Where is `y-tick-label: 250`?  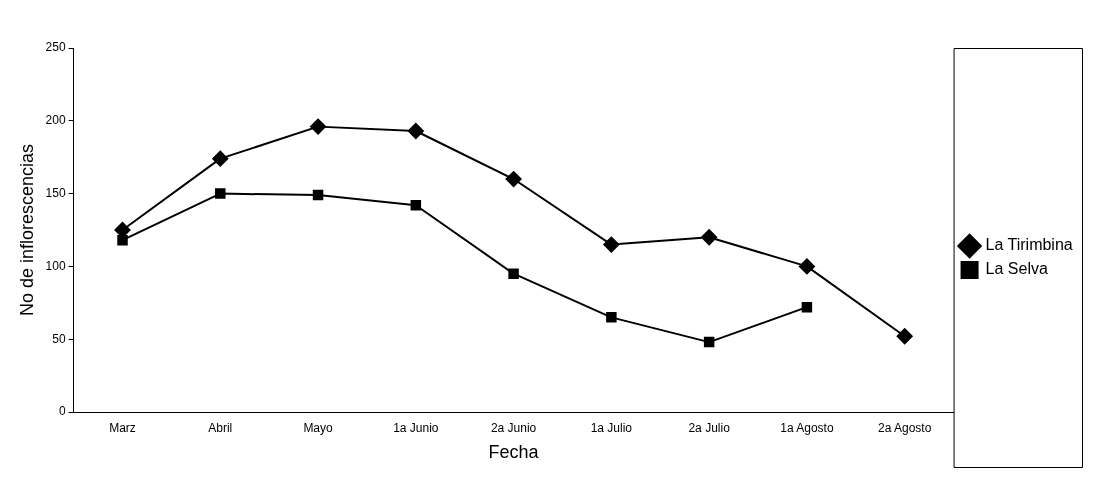
y-tick-label: 250 is located at coordinates (55, 47).